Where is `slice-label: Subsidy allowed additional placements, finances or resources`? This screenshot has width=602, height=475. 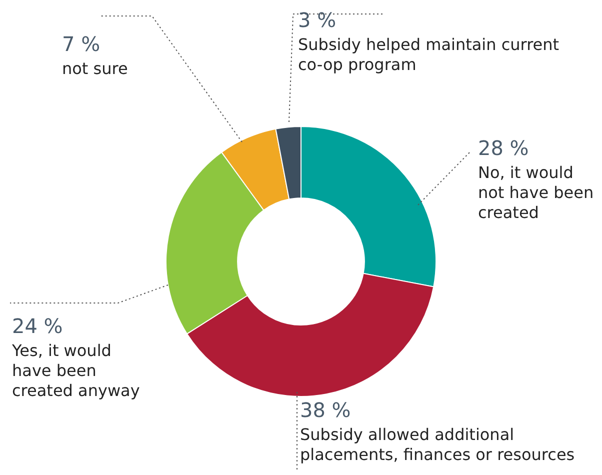 slice-label: Subsidy allowed additional placements, finances or resources is located at coordinates (437, 444).